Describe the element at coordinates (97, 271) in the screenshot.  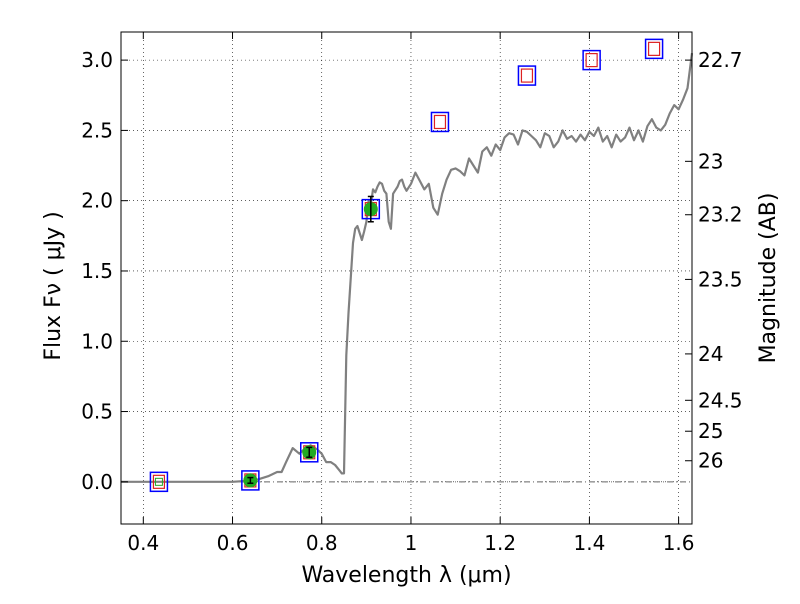
I see `y-tick-label: 1.5` at that location.